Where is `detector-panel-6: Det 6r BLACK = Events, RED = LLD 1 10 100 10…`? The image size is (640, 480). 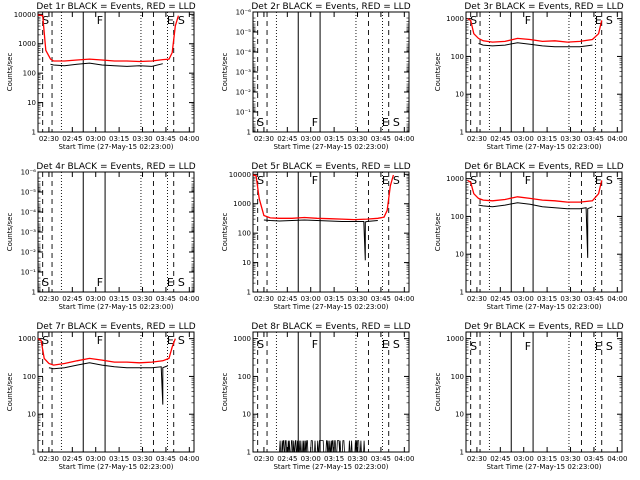 detector-panel-6: Det 6r BLACK = Events, RED = LLD 1 10 100 10… is located at coordinates (530, 236).